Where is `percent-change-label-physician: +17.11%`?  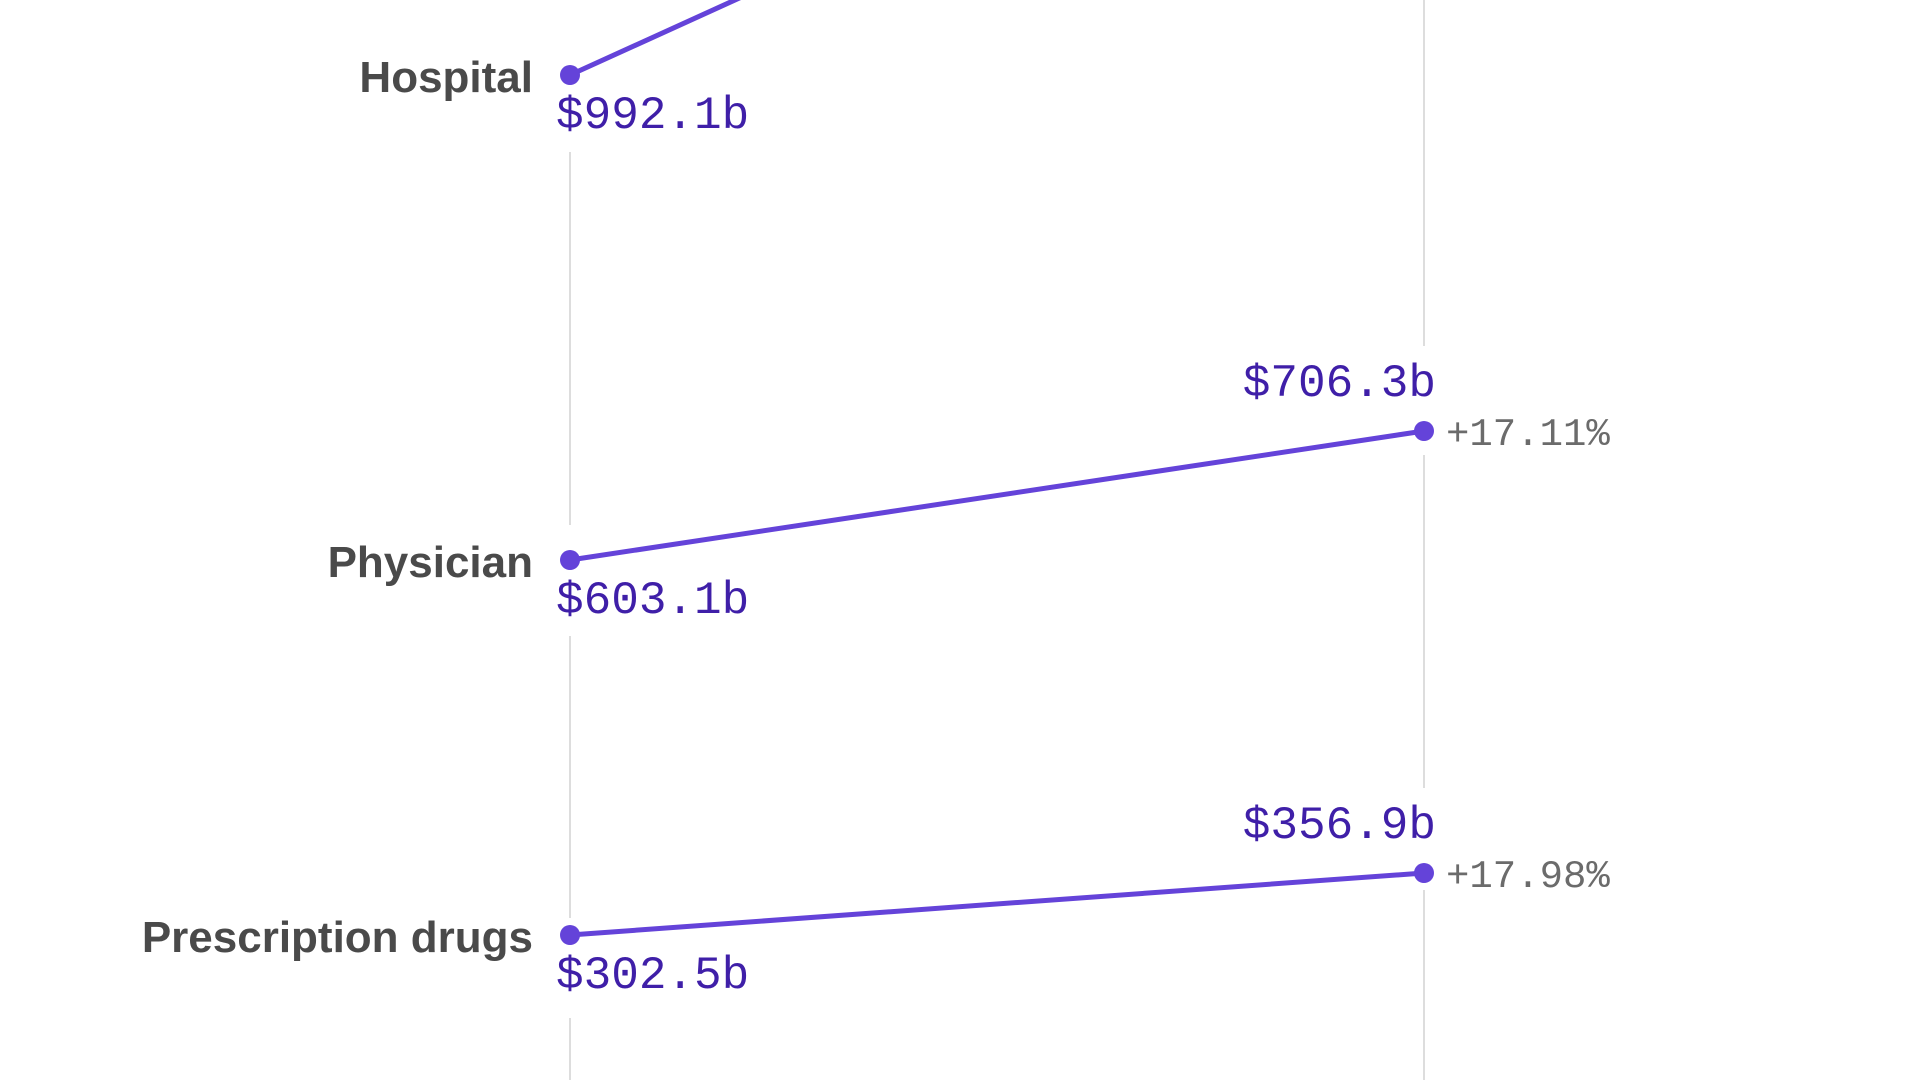 percent-change-label-physician: +17.11% is located at coordinates (1528, 435).